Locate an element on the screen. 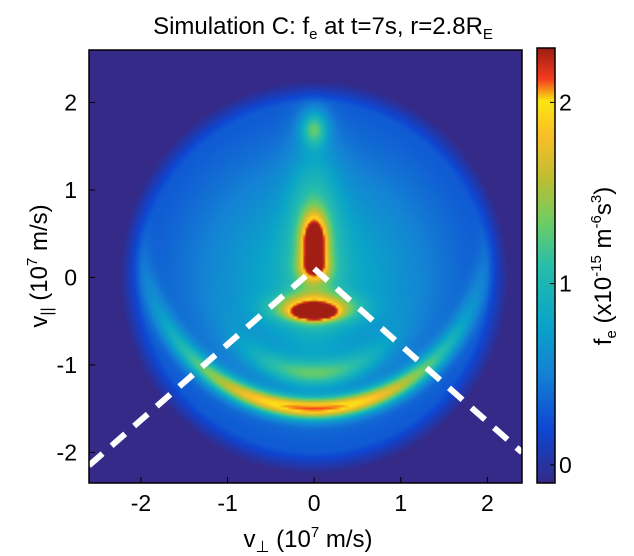  y-axis-label: v|| (107 m/s) is located at coordinates (40, 265).